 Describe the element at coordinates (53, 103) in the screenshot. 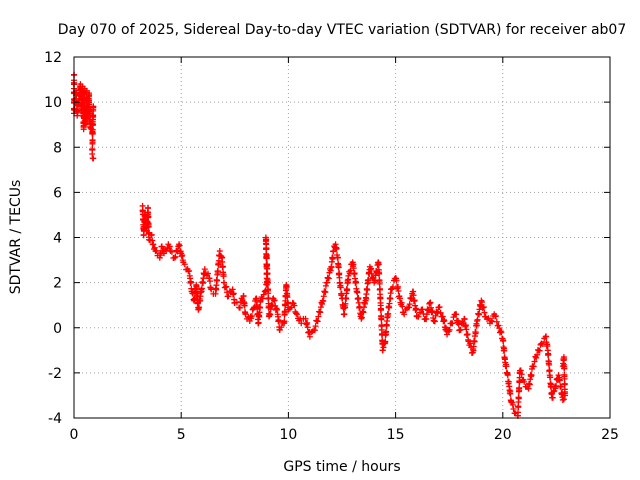

I see `y-tick-label: 10` at that location.